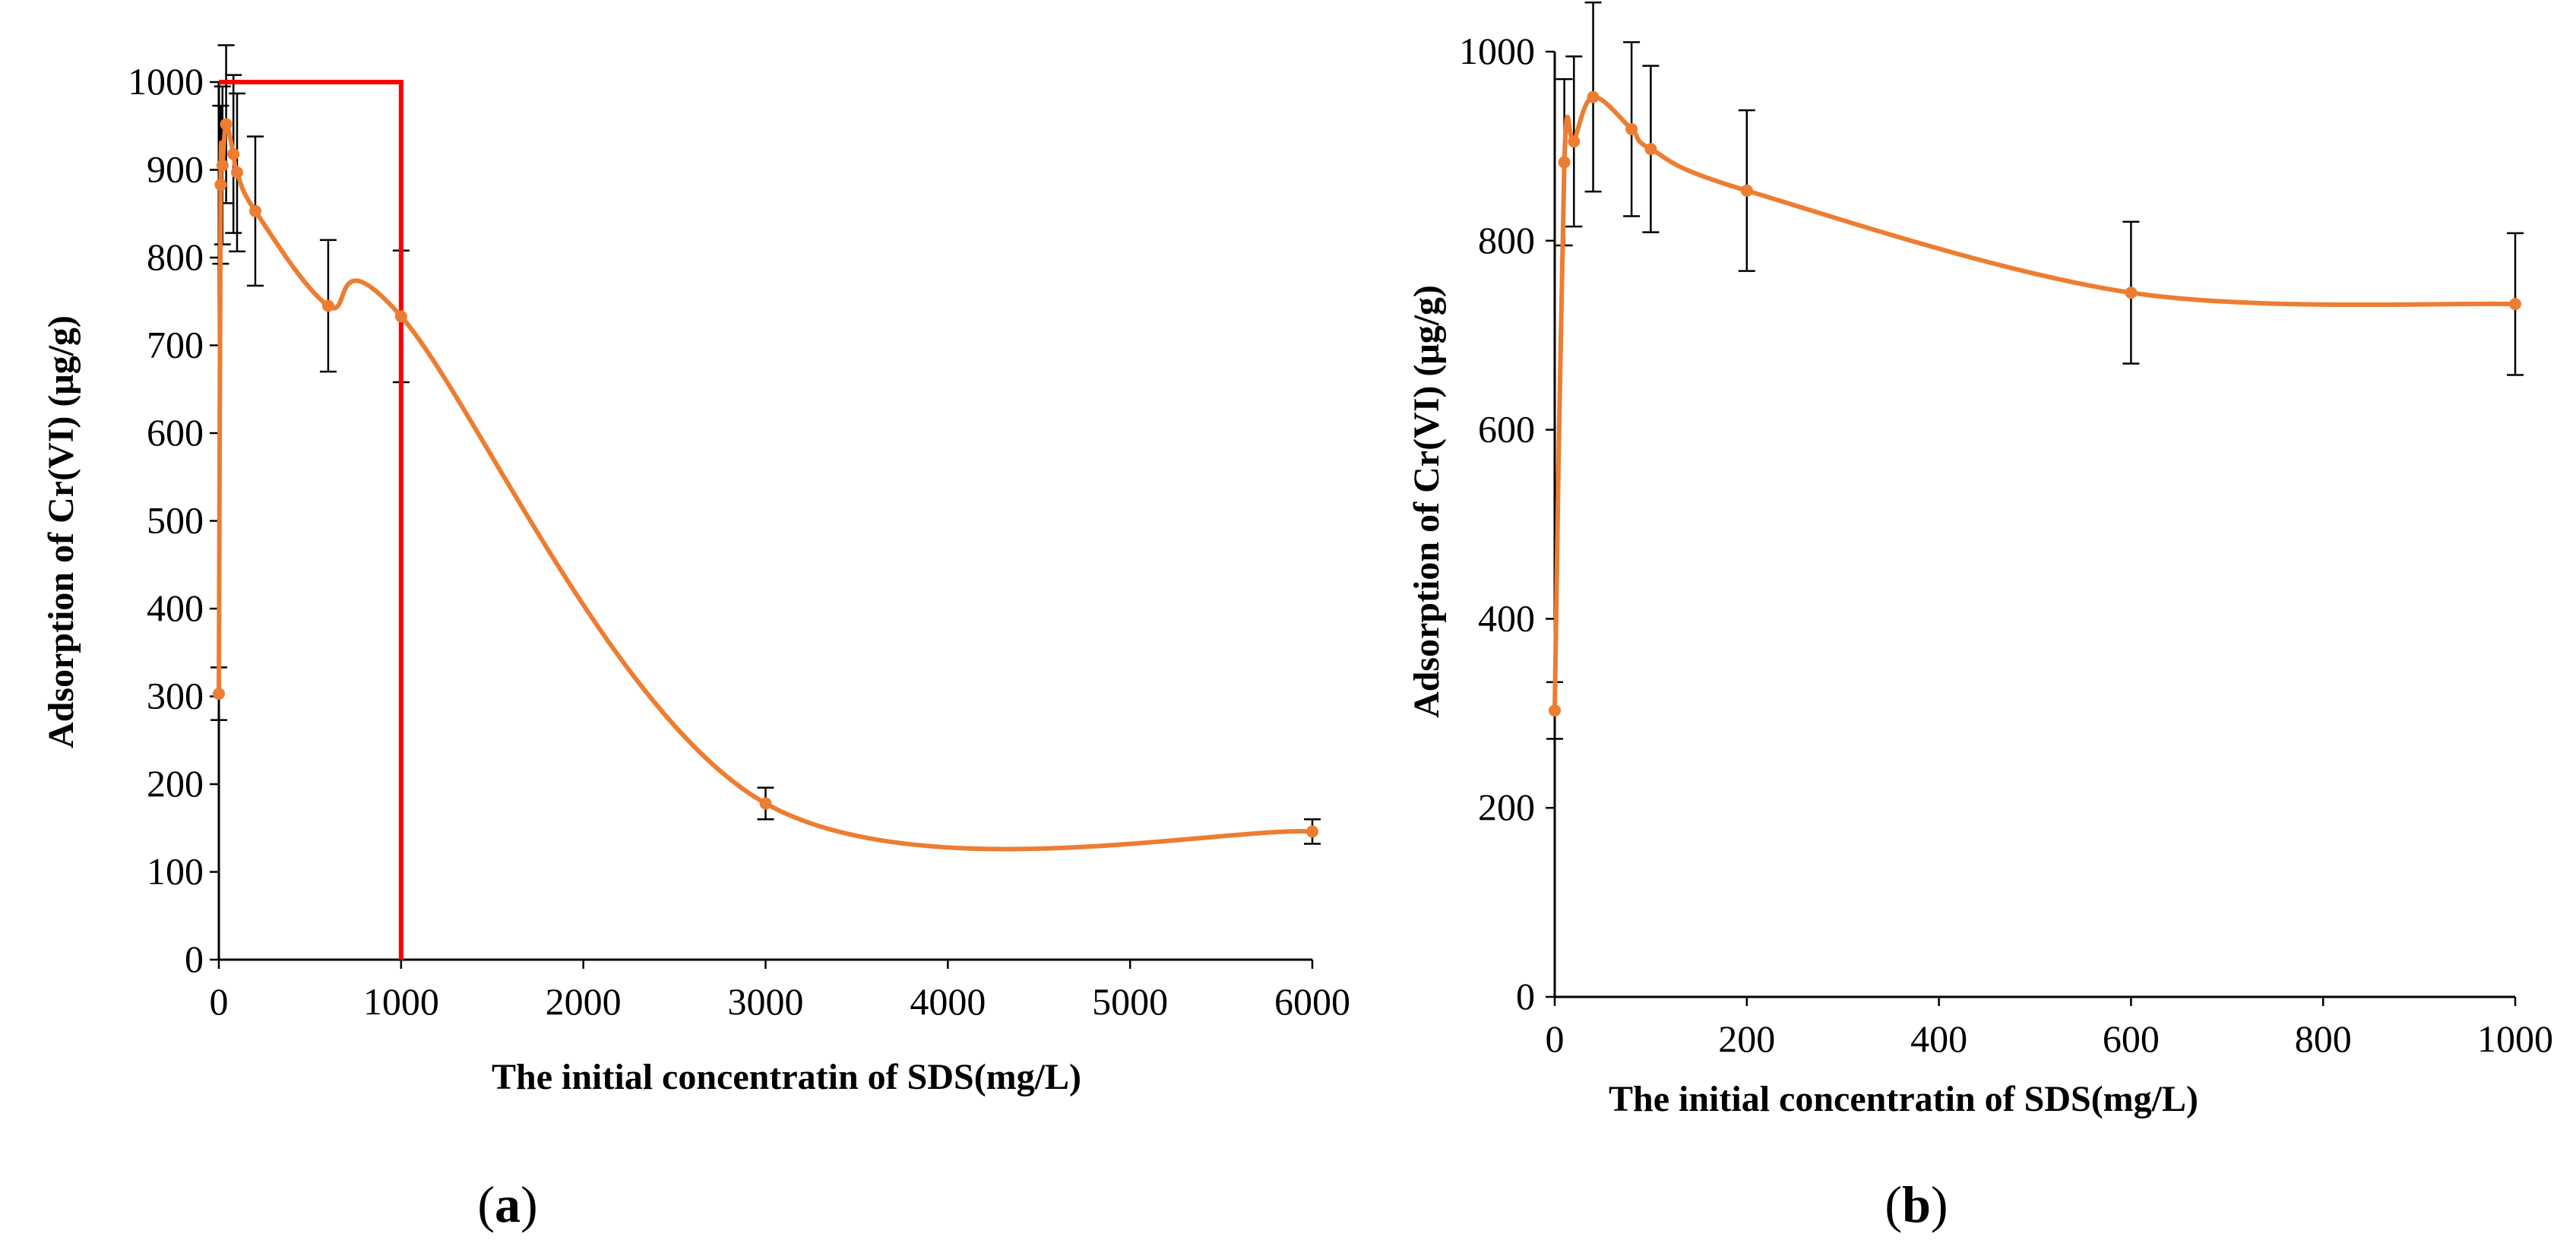 The image size is (2576, 1256). I want to click on panel-a-x-tick-label: 2000, so click(584, 1001).